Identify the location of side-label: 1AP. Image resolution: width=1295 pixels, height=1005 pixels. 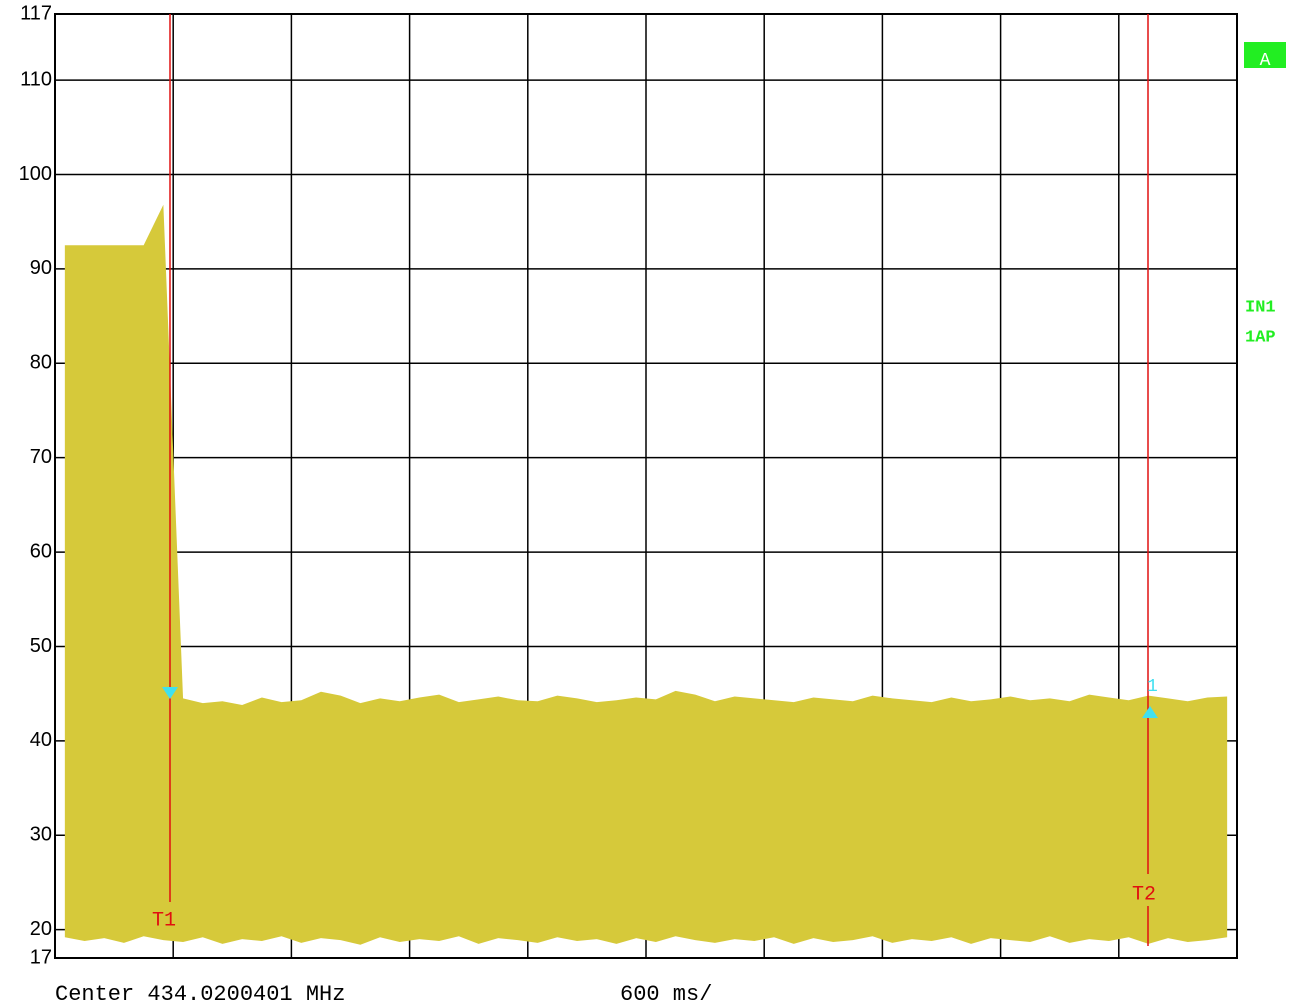
(1260, 337).